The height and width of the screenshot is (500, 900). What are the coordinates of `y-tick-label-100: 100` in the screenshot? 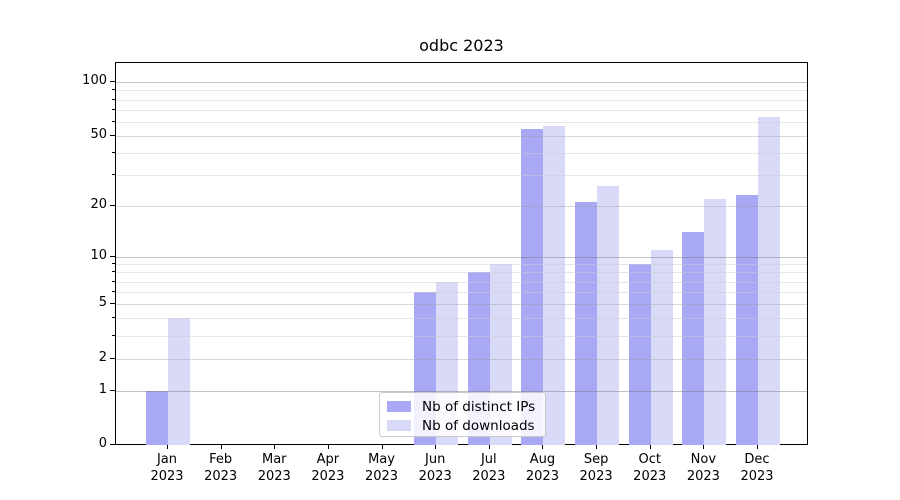 It's located at (94, 81).